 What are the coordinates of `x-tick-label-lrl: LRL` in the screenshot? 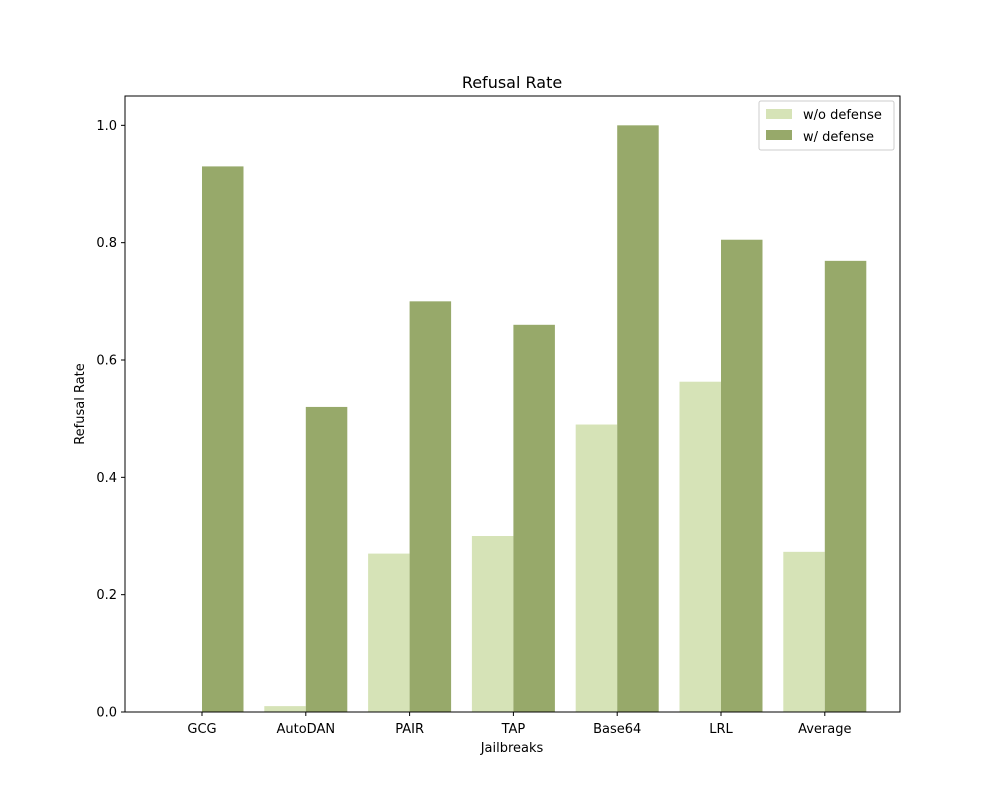 It's located at (721, 729).